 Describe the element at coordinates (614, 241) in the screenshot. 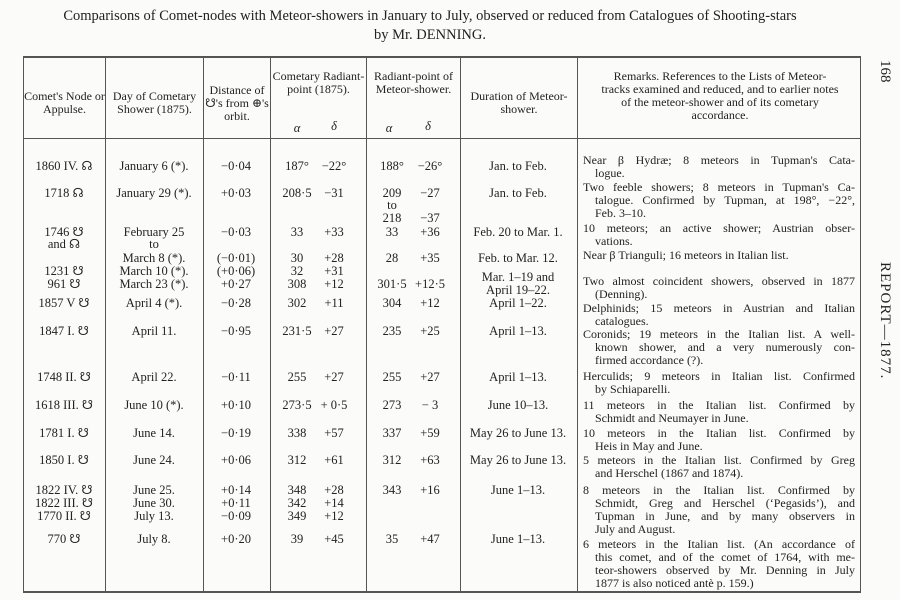

I see `remark-line: vations.` at that location.